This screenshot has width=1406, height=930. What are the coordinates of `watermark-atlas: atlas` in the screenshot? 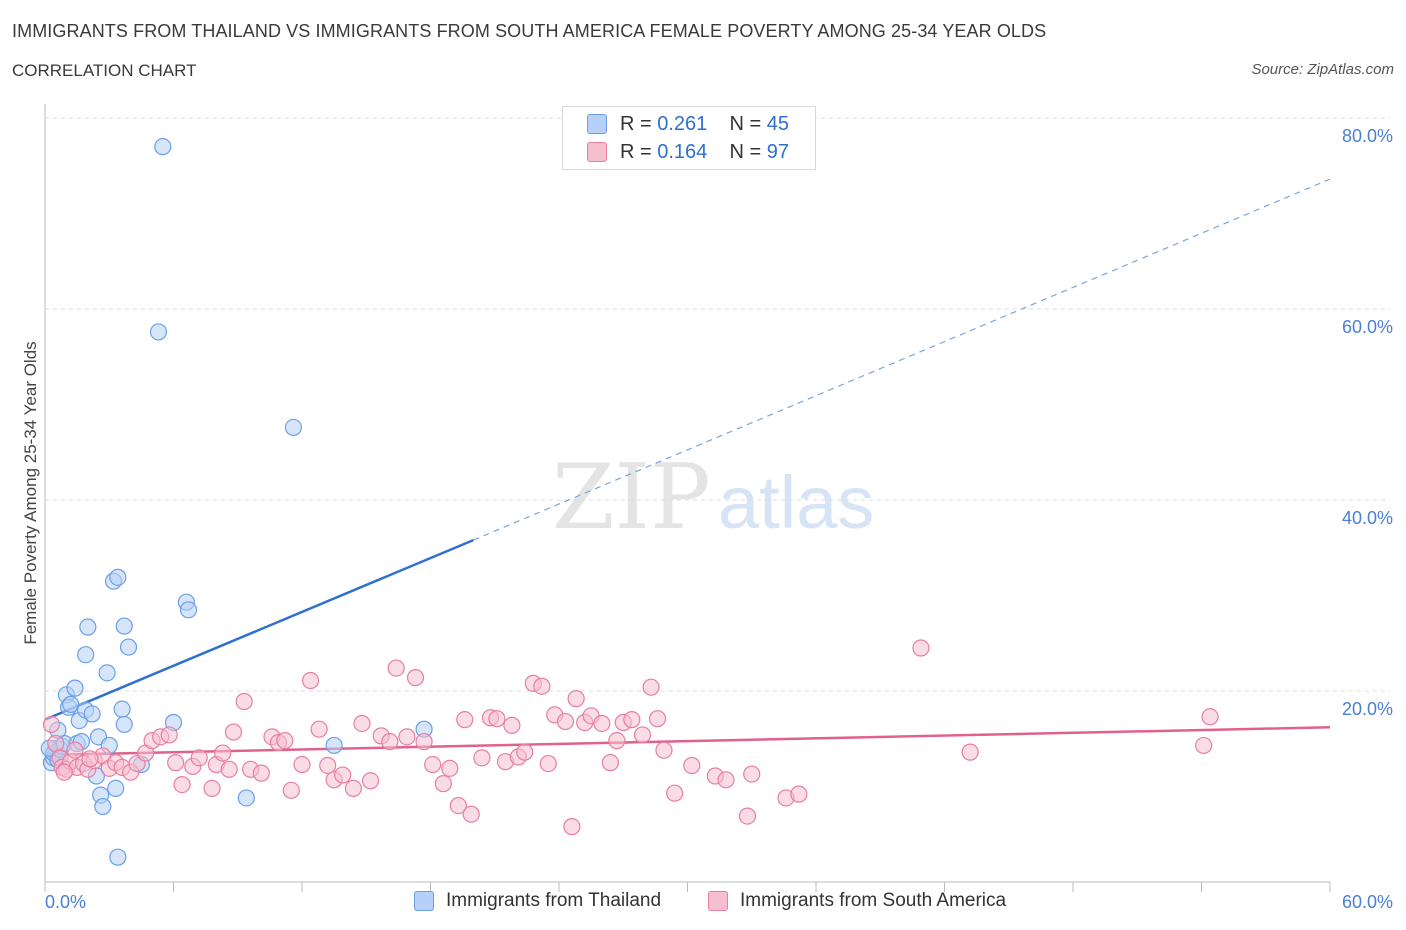 It's located at (796, 502).